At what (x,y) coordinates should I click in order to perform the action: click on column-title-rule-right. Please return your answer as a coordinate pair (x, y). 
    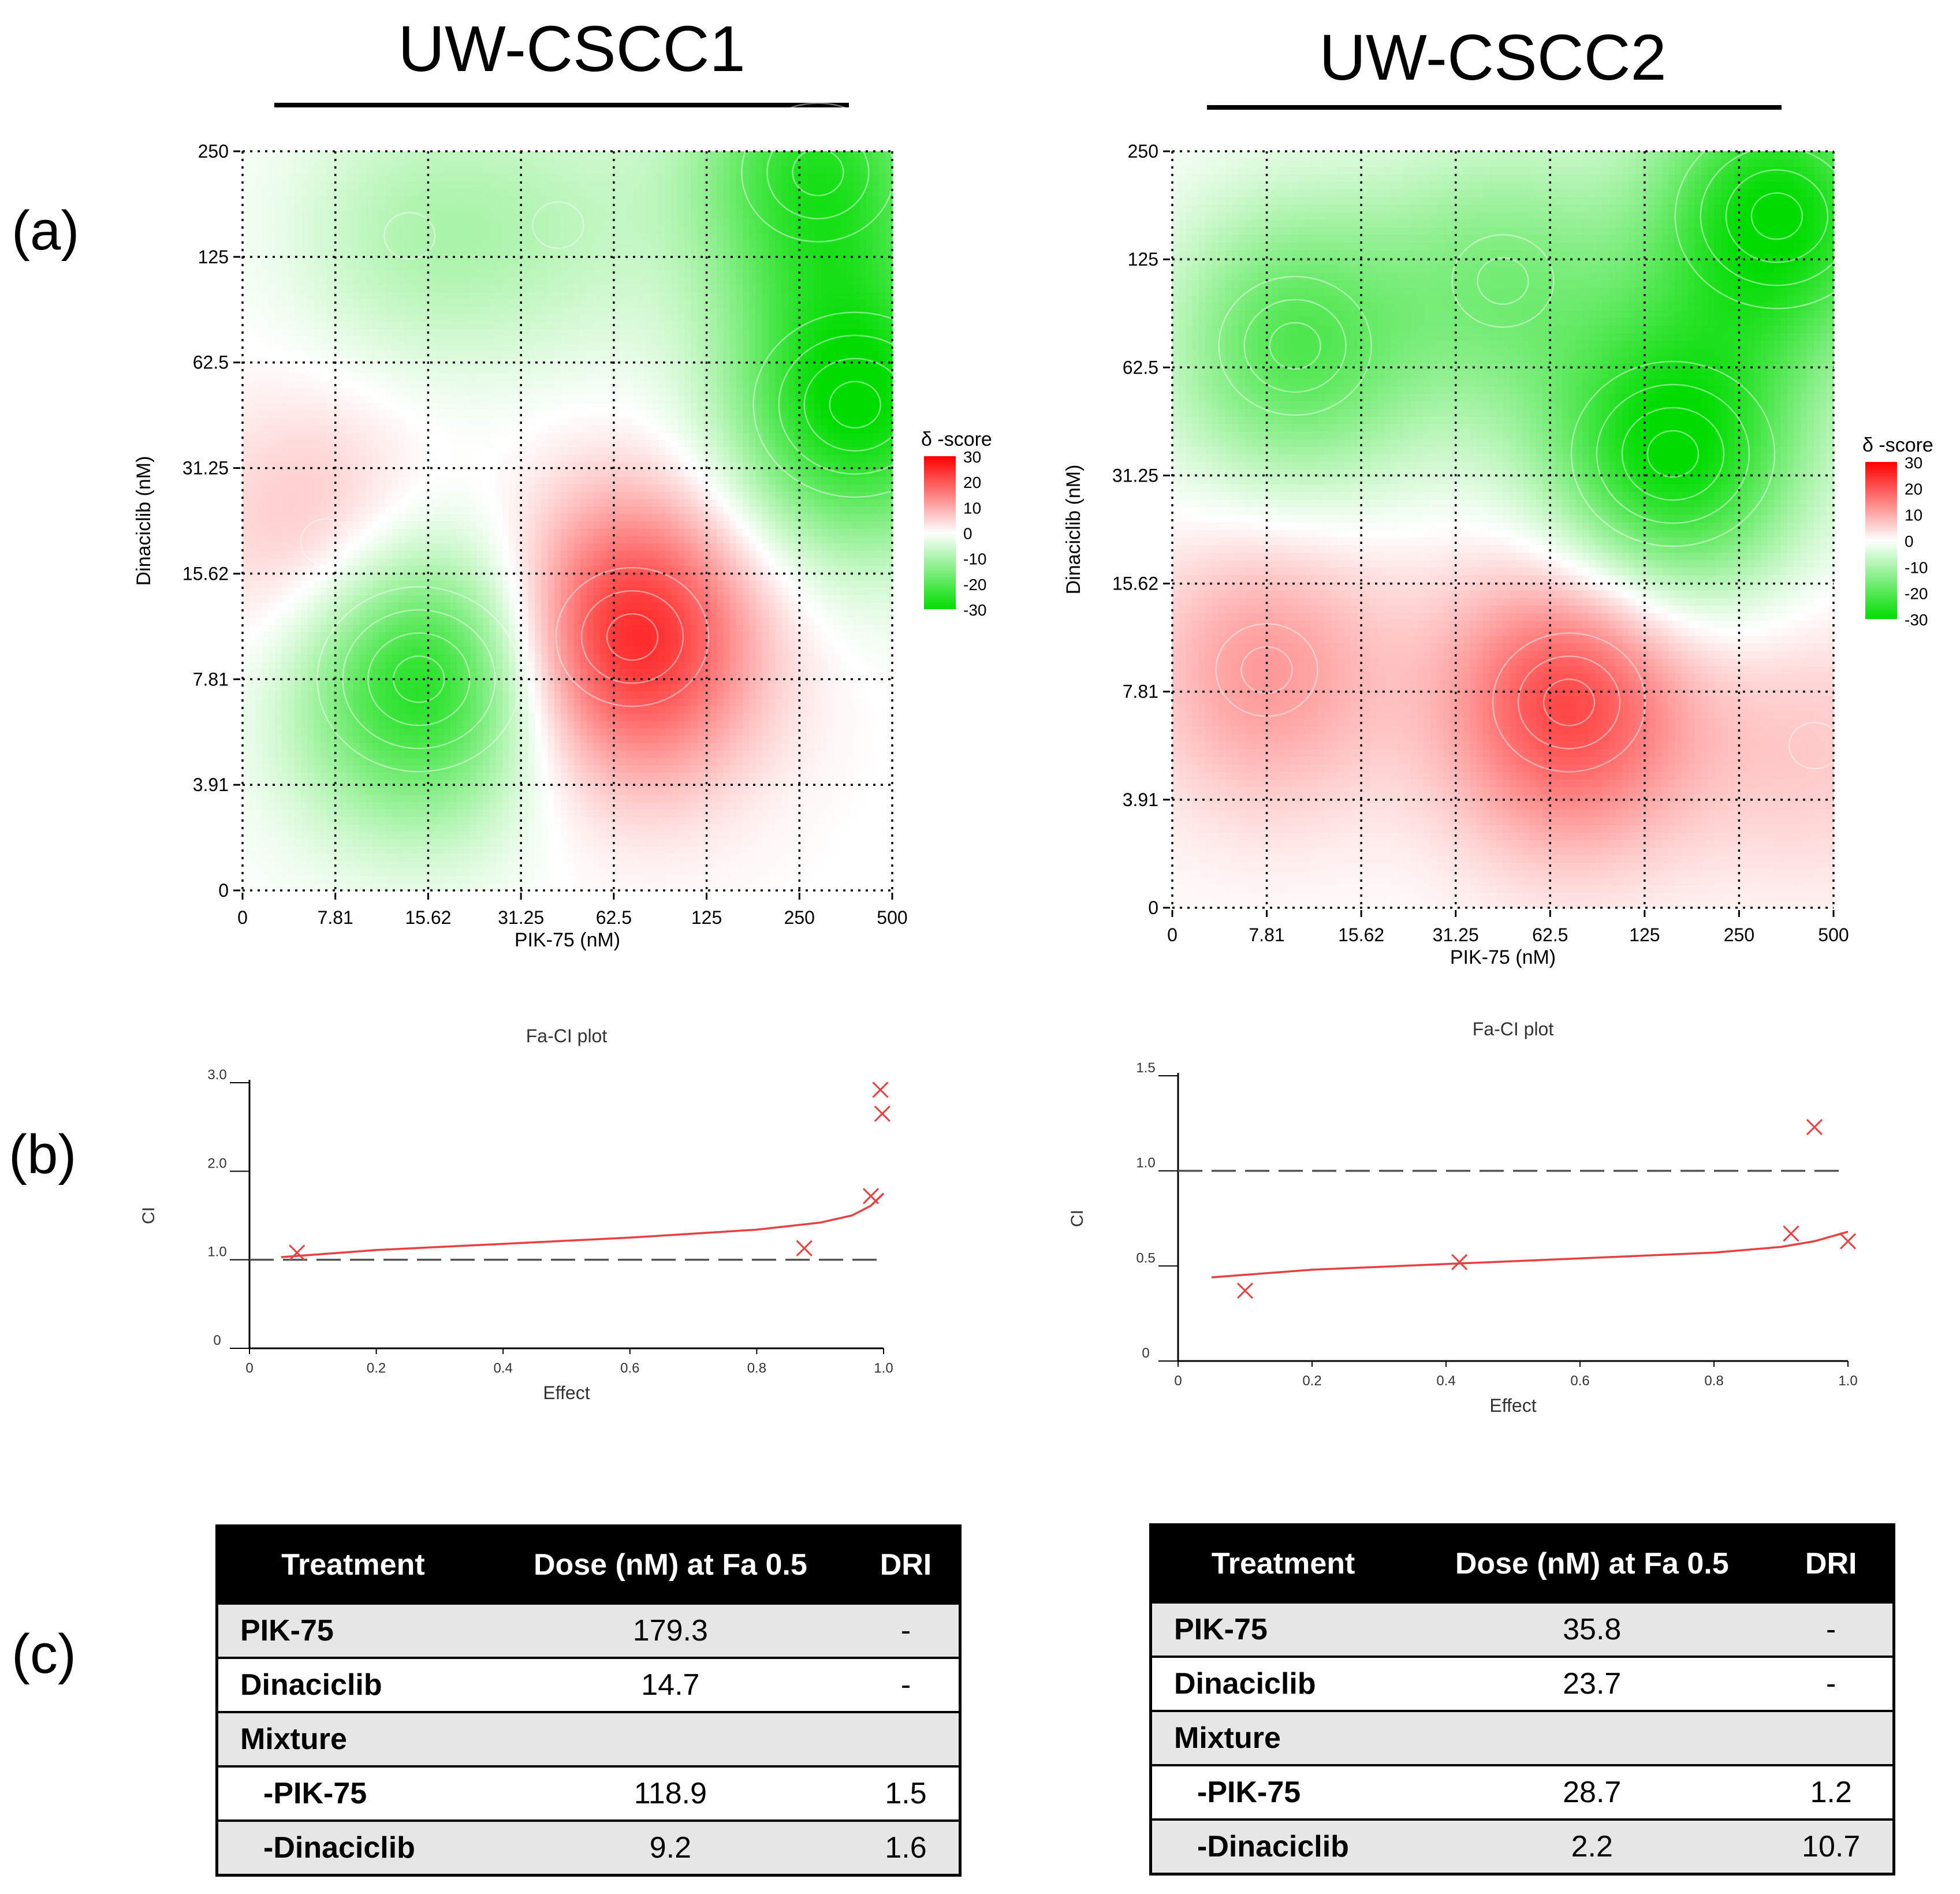
    Looking at the image, I should click on (1495, 107).